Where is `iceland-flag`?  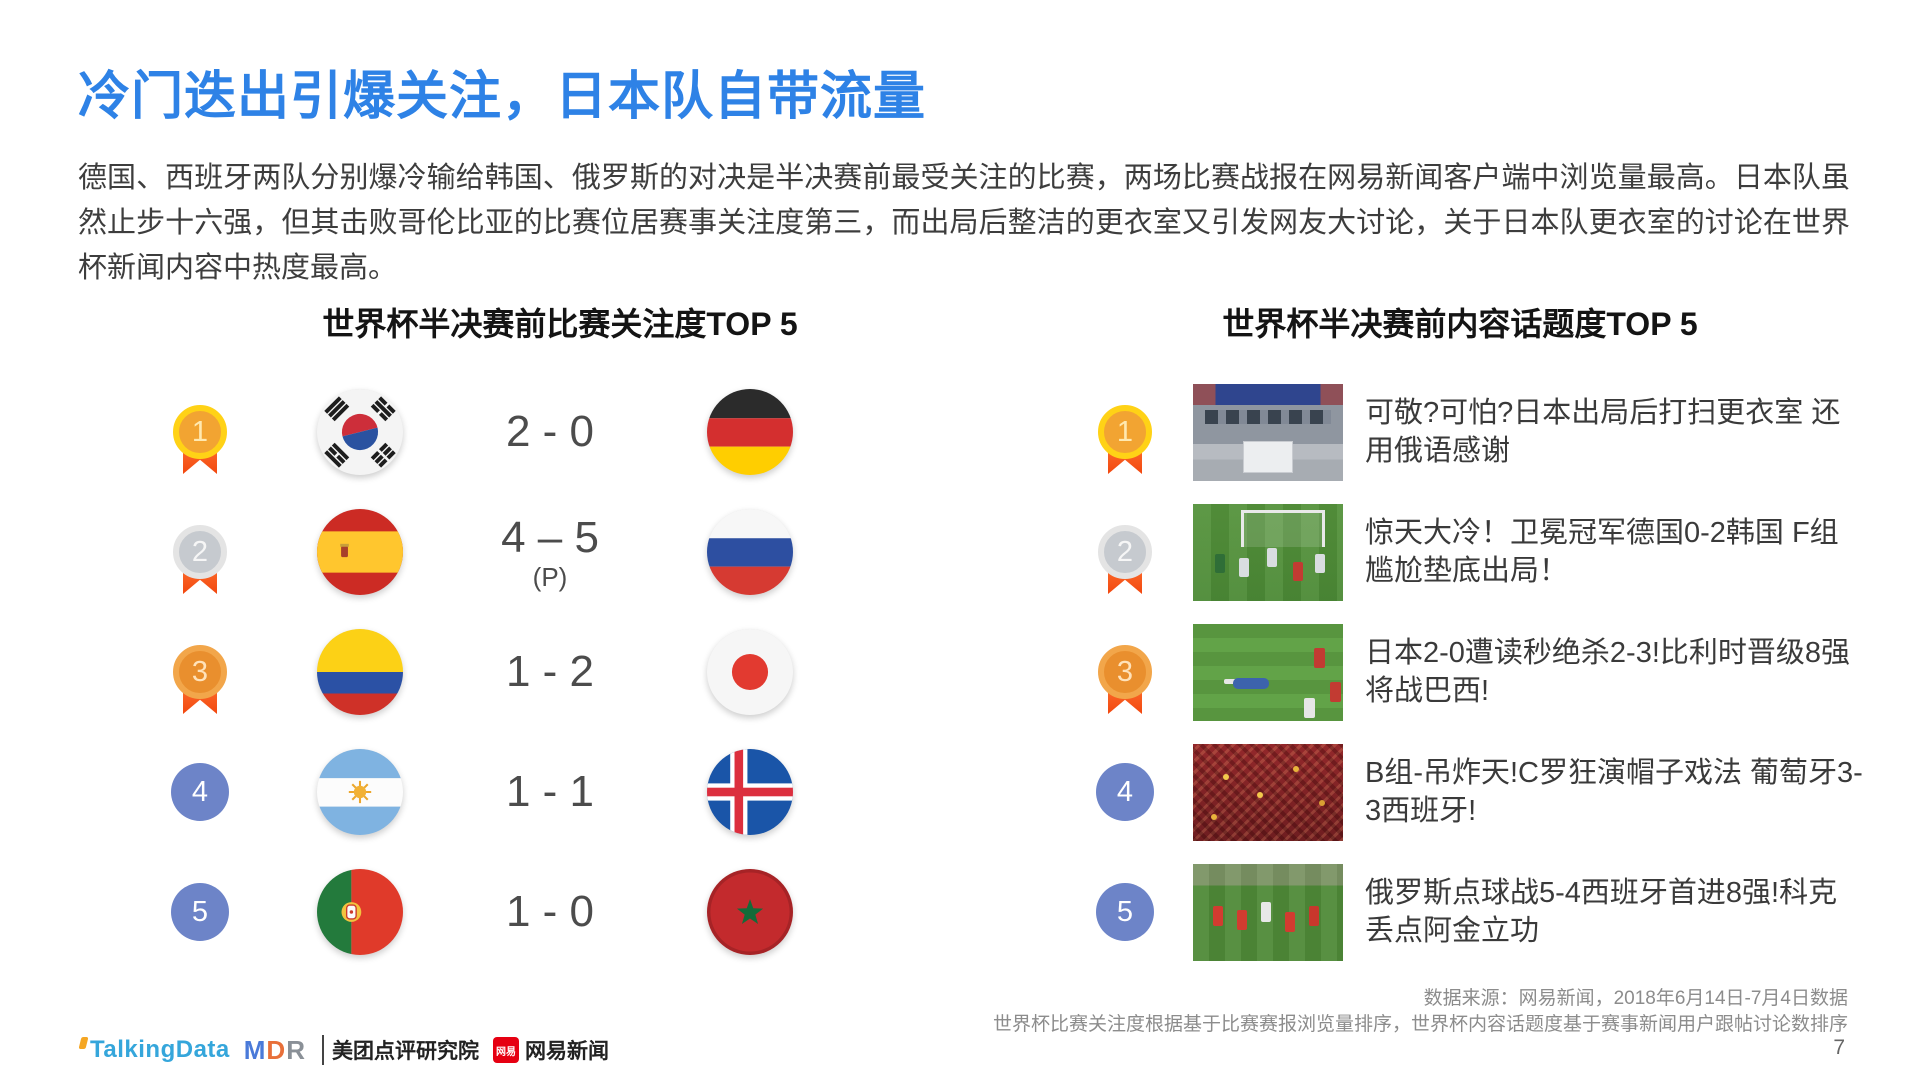
iceland-flag is located at coordinates (750, 792).